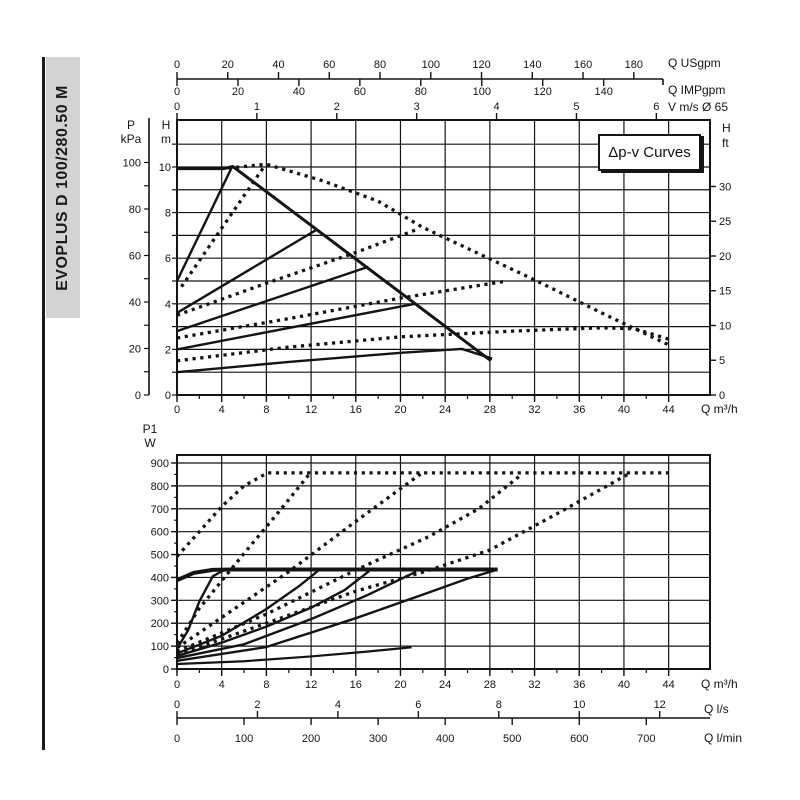  What do you see at coordinates (337, 107) in the screenshot?
I see `velocity-tick-label: 2` at bounding box center [337, 107].